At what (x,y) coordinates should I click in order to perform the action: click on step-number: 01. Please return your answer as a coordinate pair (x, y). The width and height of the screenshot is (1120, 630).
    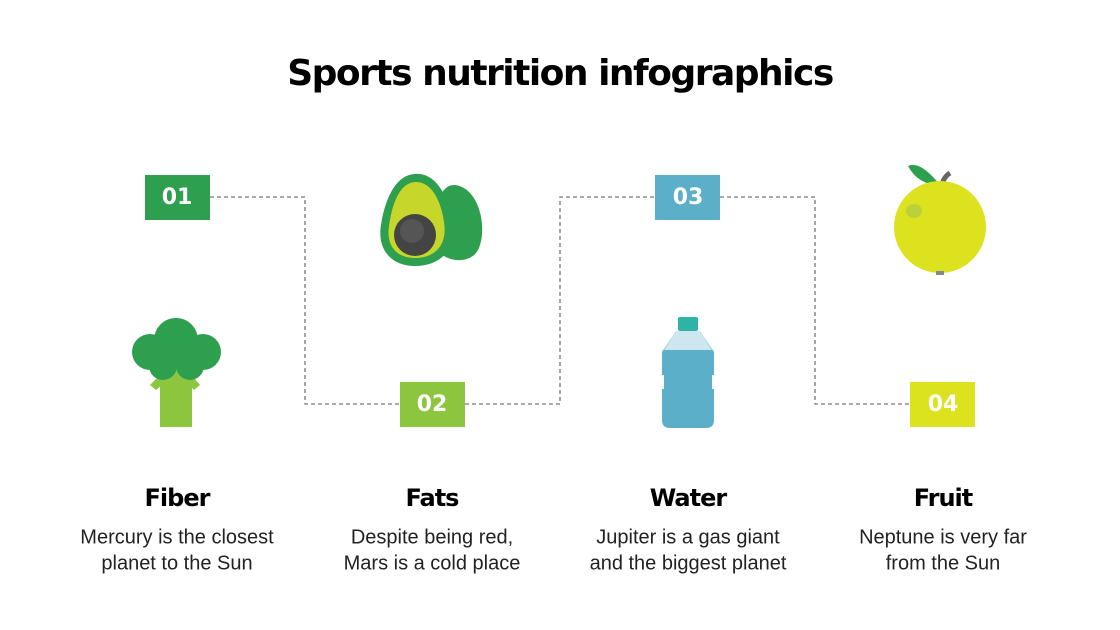
    Looking at the image, I should click on (177, 197).